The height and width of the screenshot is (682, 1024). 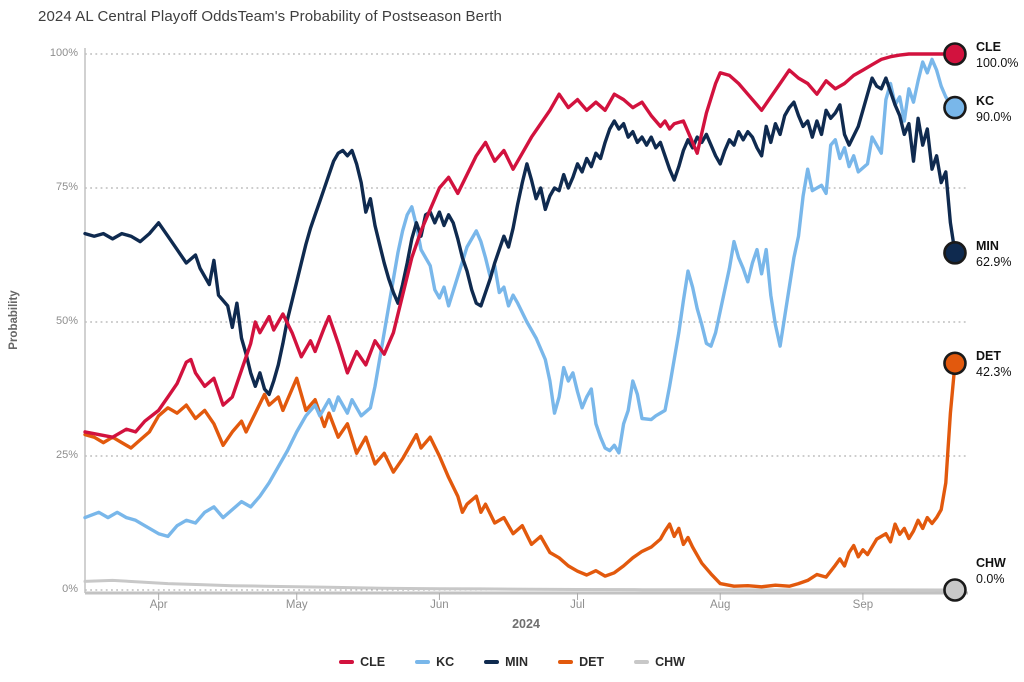 What do you see at coordinates (988, 356) in the screenshot?
I see `end-label-team-code: DET` at bounding box center [988, 356].